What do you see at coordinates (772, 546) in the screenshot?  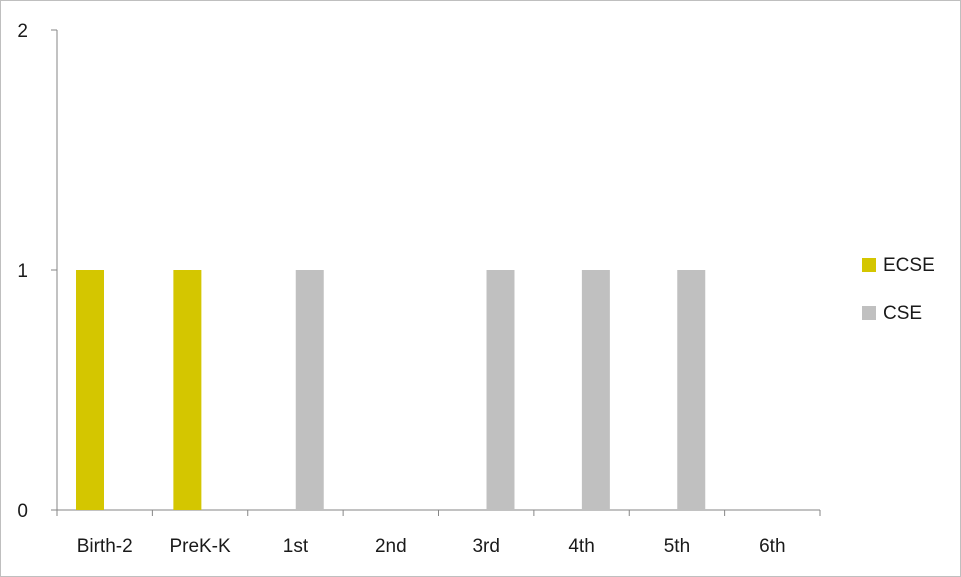 I see `x-tick-label: 6th` at bounding box center [772, 546].